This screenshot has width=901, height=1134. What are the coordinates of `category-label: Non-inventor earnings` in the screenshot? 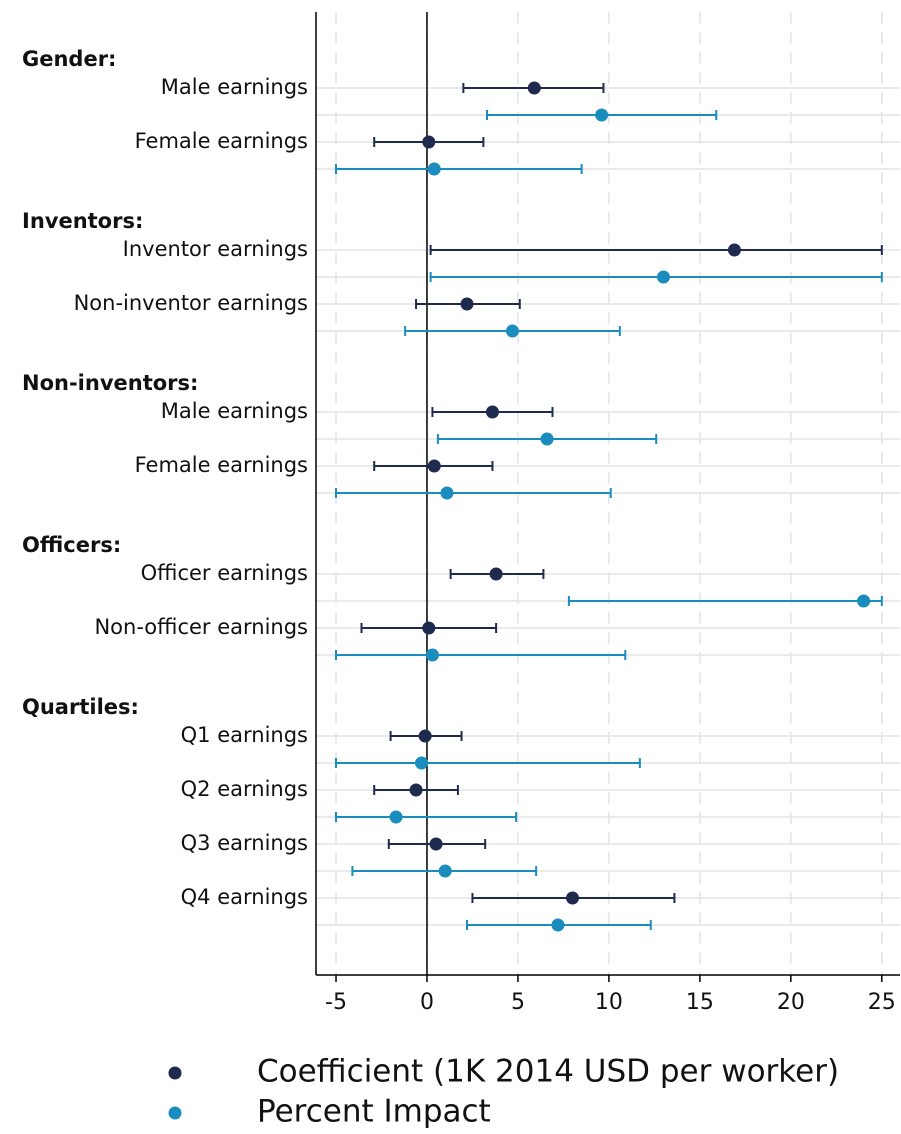 It's located at (191, 303).